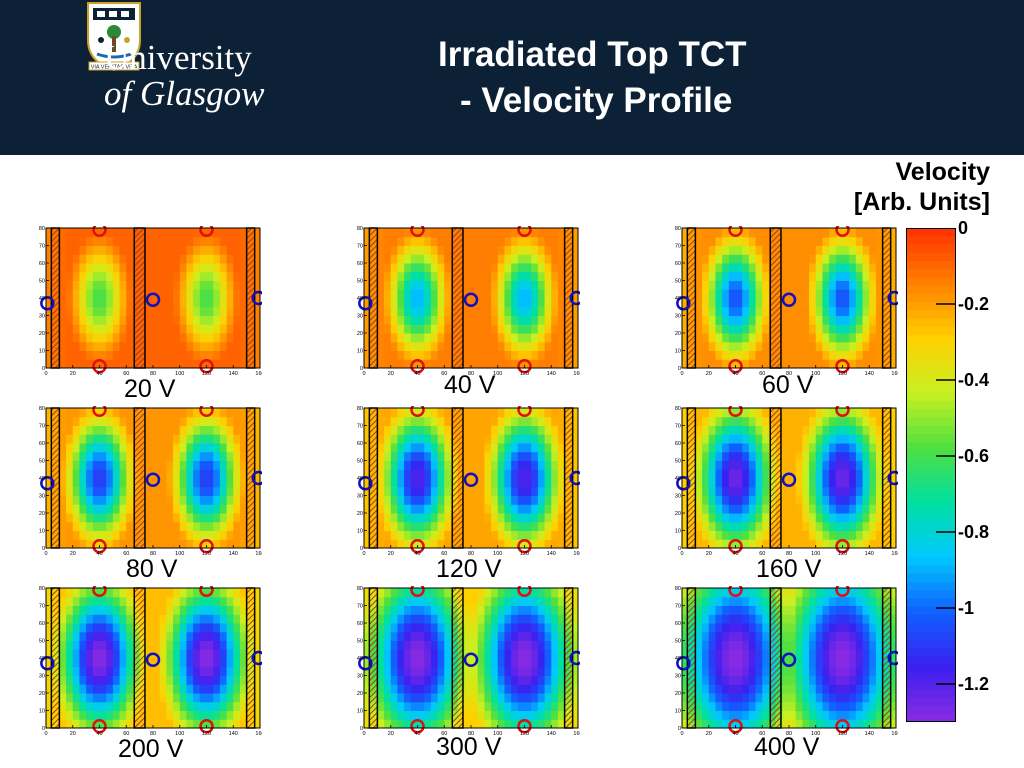  What do you see at coordinates (42, 247) in the screenshot?
I see `y-tick-label: 70` at bounding box center [42, 247].